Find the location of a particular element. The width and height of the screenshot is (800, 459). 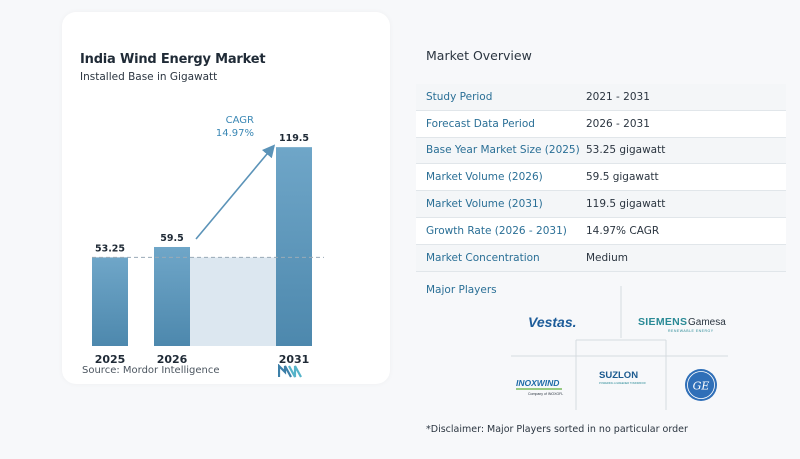

chart-subtitle: Installed Base in Gigawatt is located at coordinates (149, 77).